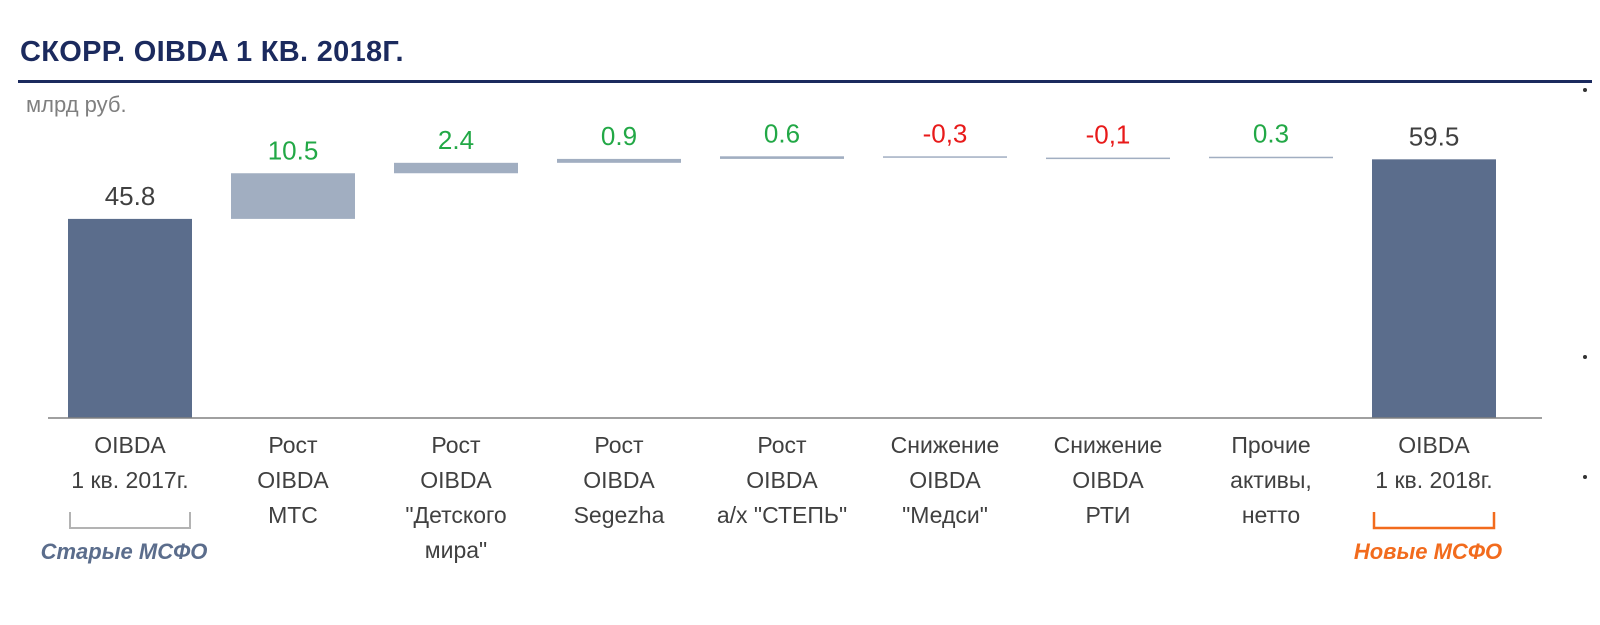 The image size is (1600, 625). I want to click on category-label-1-line-1: OIBDA, so click(293, 480).